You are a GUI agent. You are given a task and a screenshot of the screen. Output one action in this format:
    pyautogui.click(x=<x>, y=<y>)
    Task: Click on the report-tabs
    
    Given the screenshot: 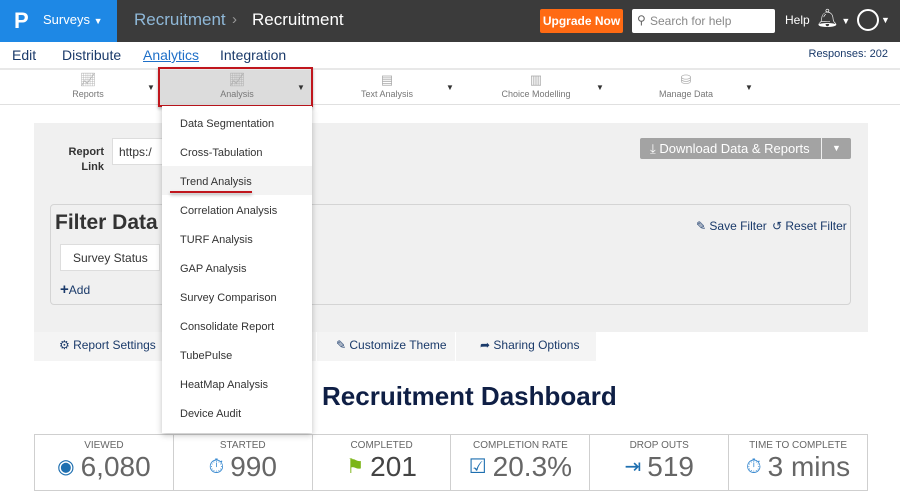 What is the action you would take?
    pyautogui.click(x=315, y=346)
    